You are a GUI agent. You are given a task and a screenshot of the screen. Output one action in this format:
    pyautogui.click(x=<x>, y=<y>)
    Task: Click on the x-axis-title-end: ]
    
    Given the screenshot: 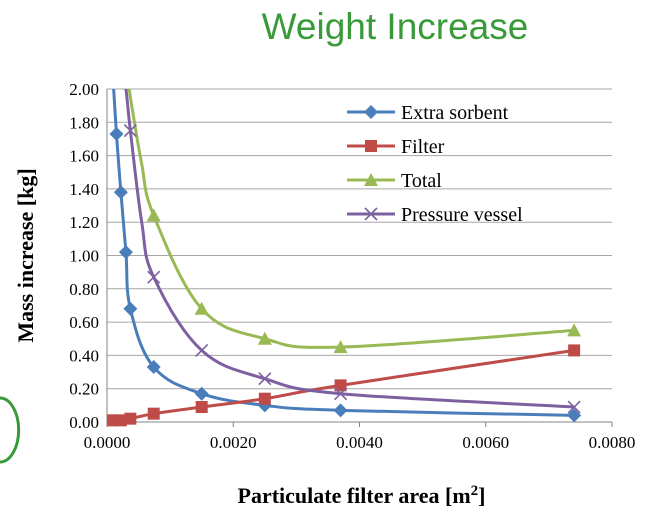 What is the action you would take?
    pyautogui.click(x=481, y=495)
    